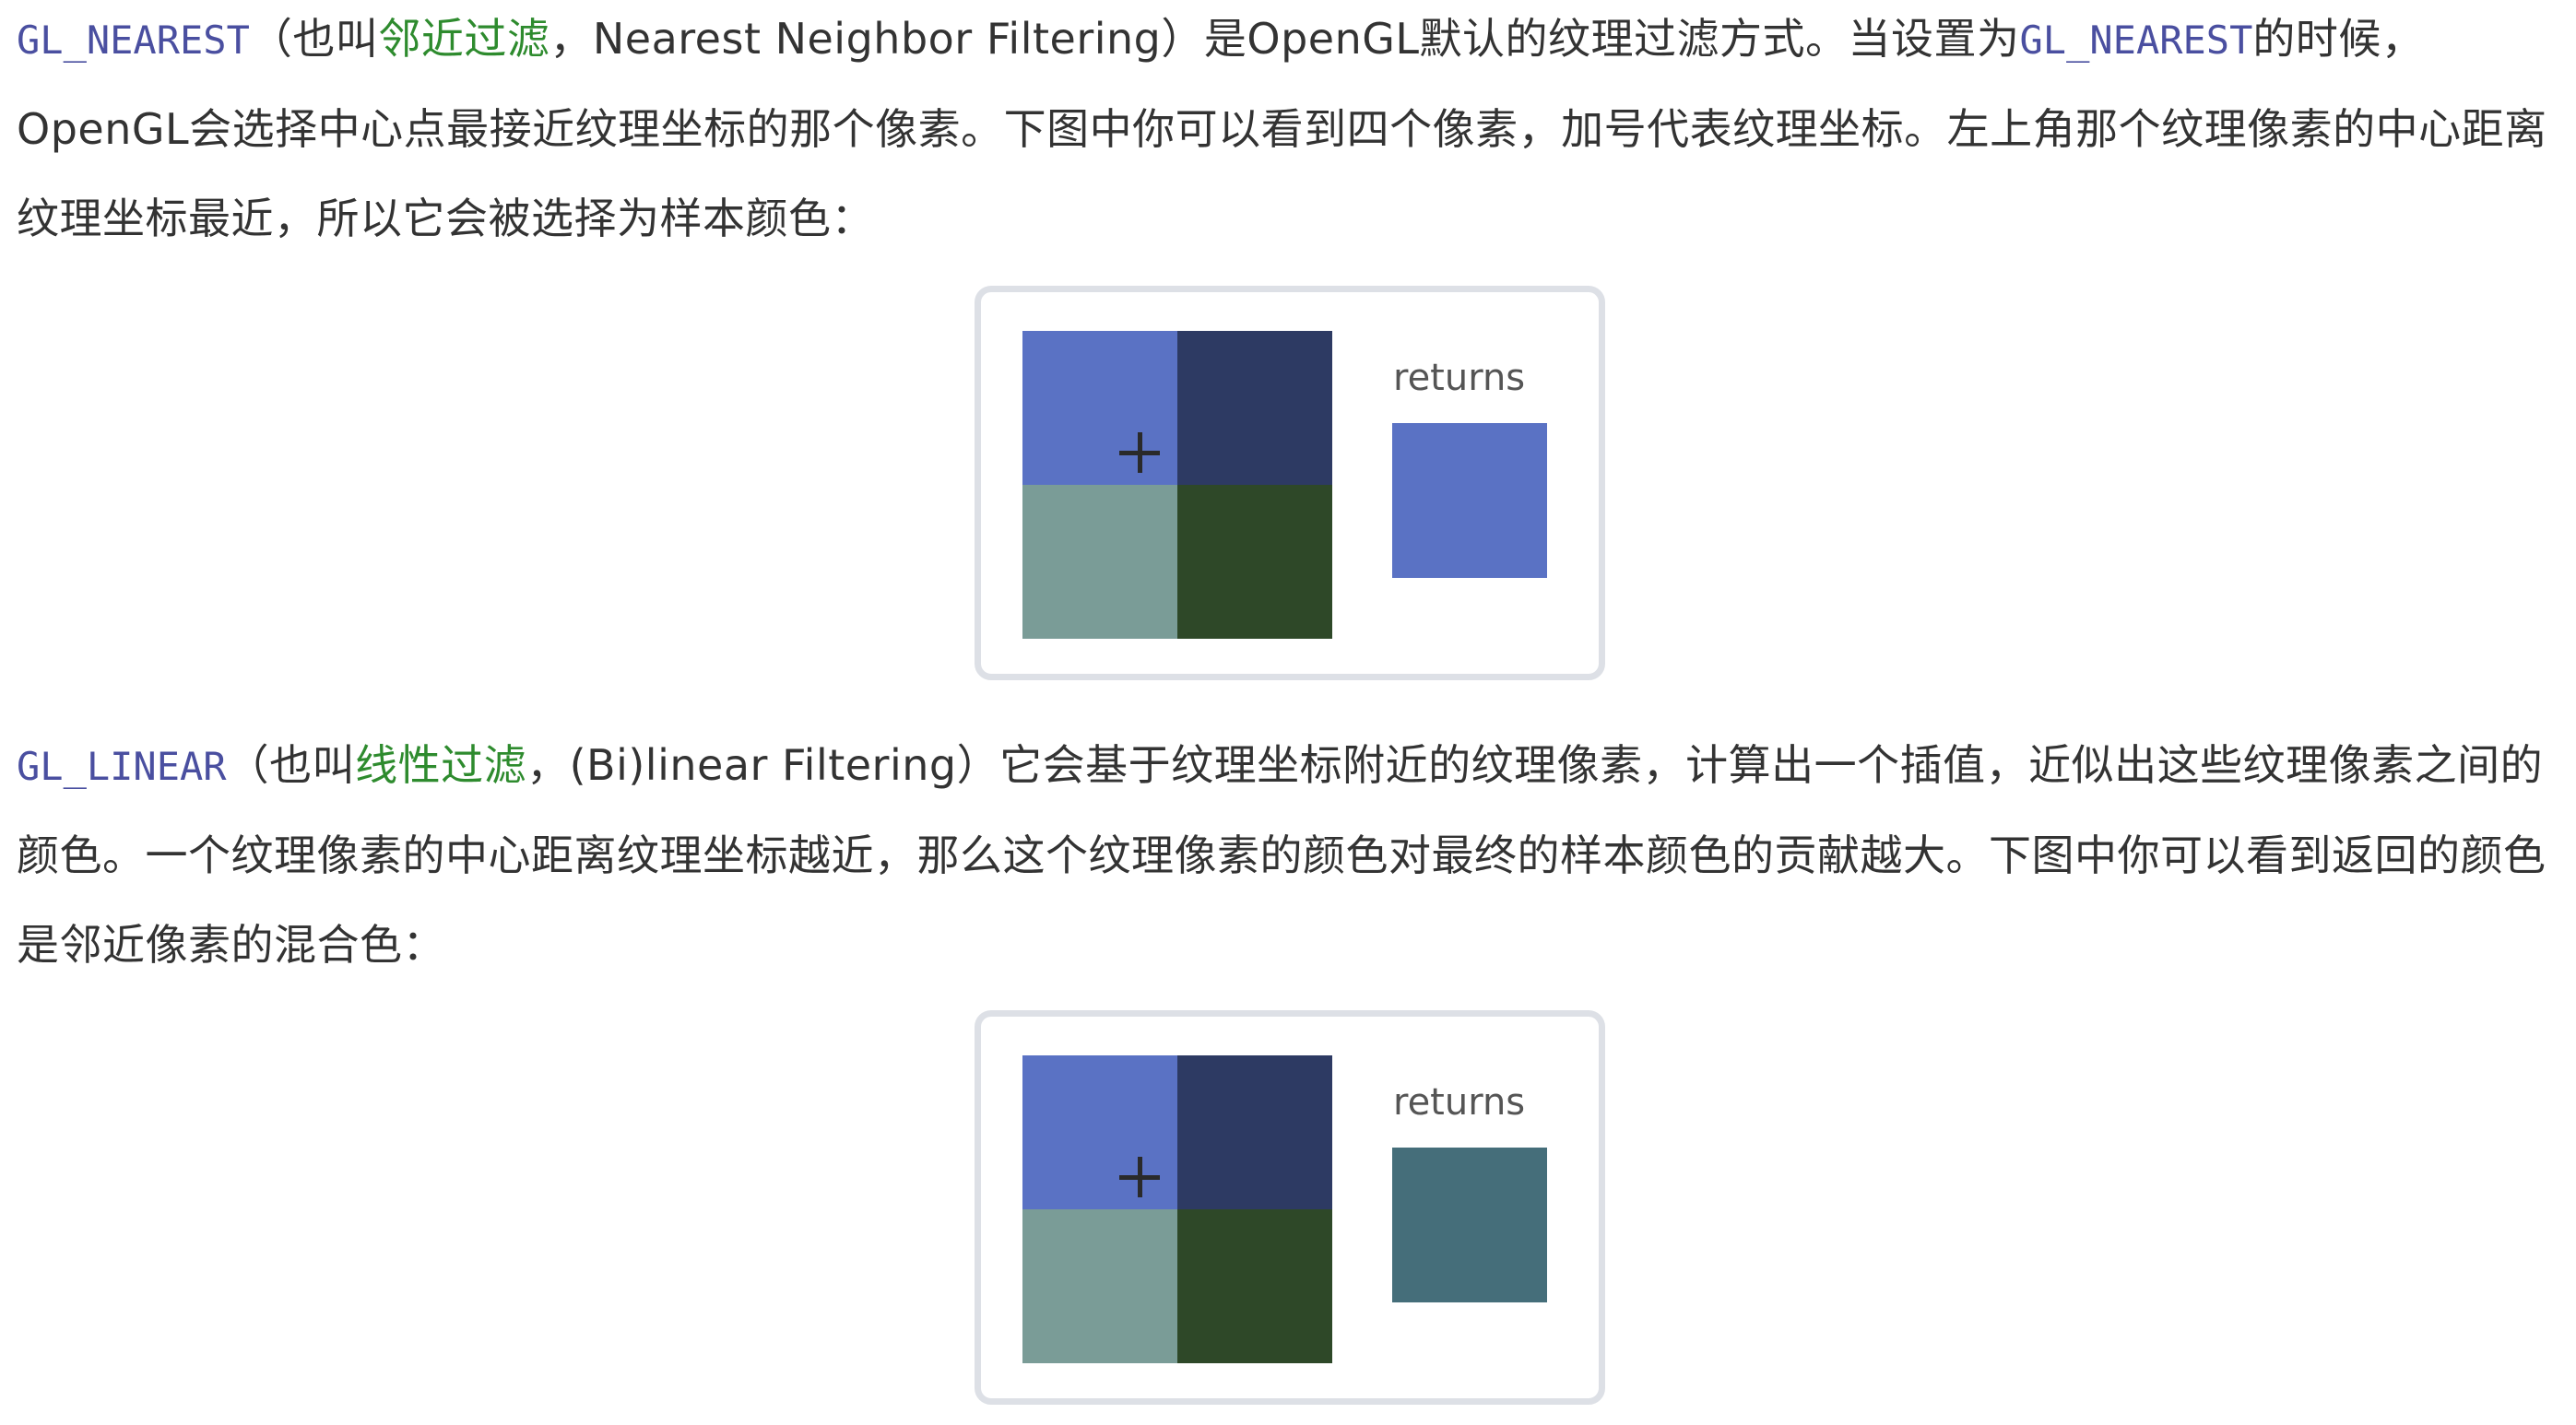  I want to click on linear-filtering-figure: returns, so click(1290, 1207).